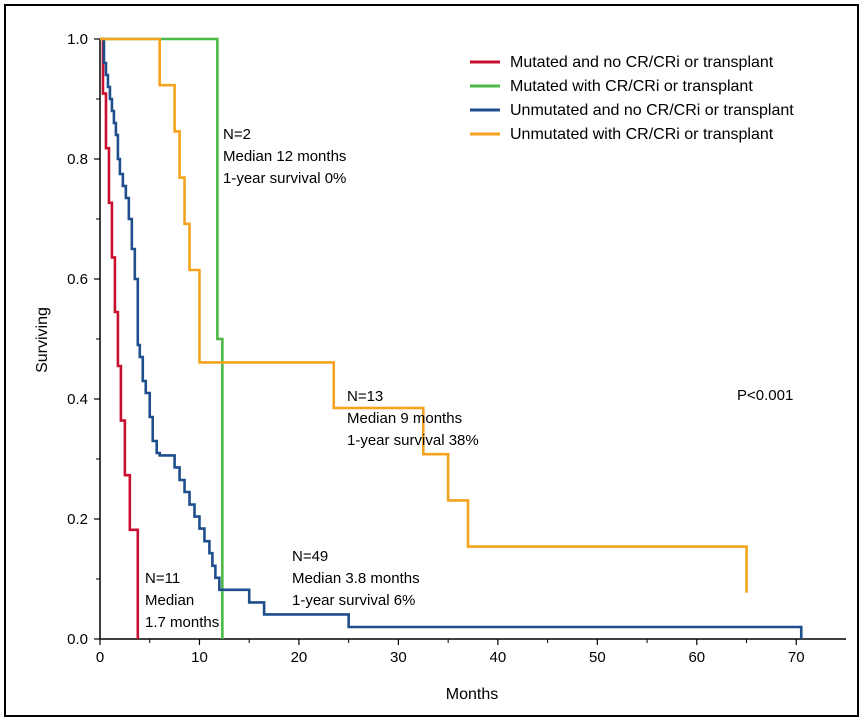 The height and width of the screenshot is (721, 865). I want to click on x-tick-label: 60, so click(696, 657).